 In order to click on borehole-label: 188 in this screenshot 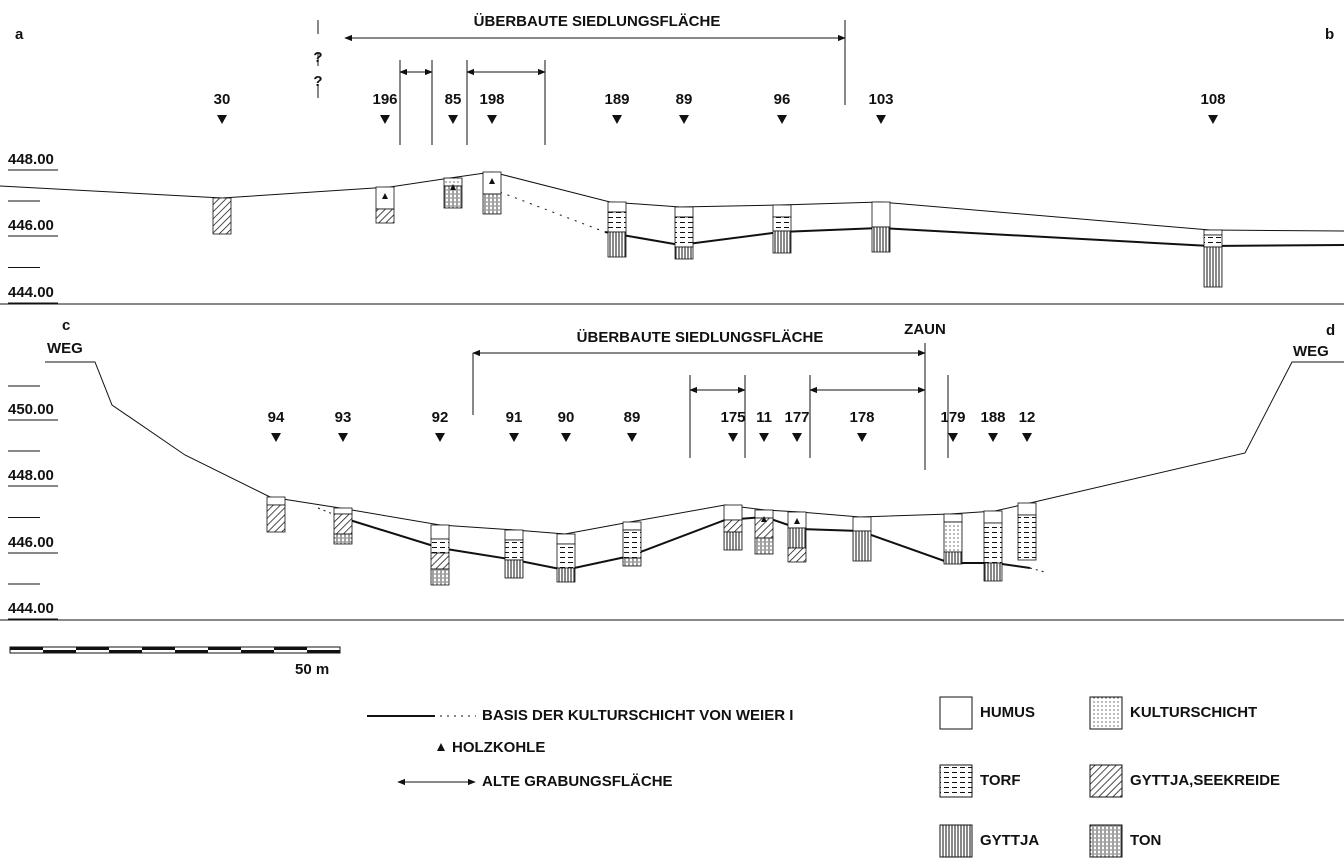, I will do `click(992, 417)`.